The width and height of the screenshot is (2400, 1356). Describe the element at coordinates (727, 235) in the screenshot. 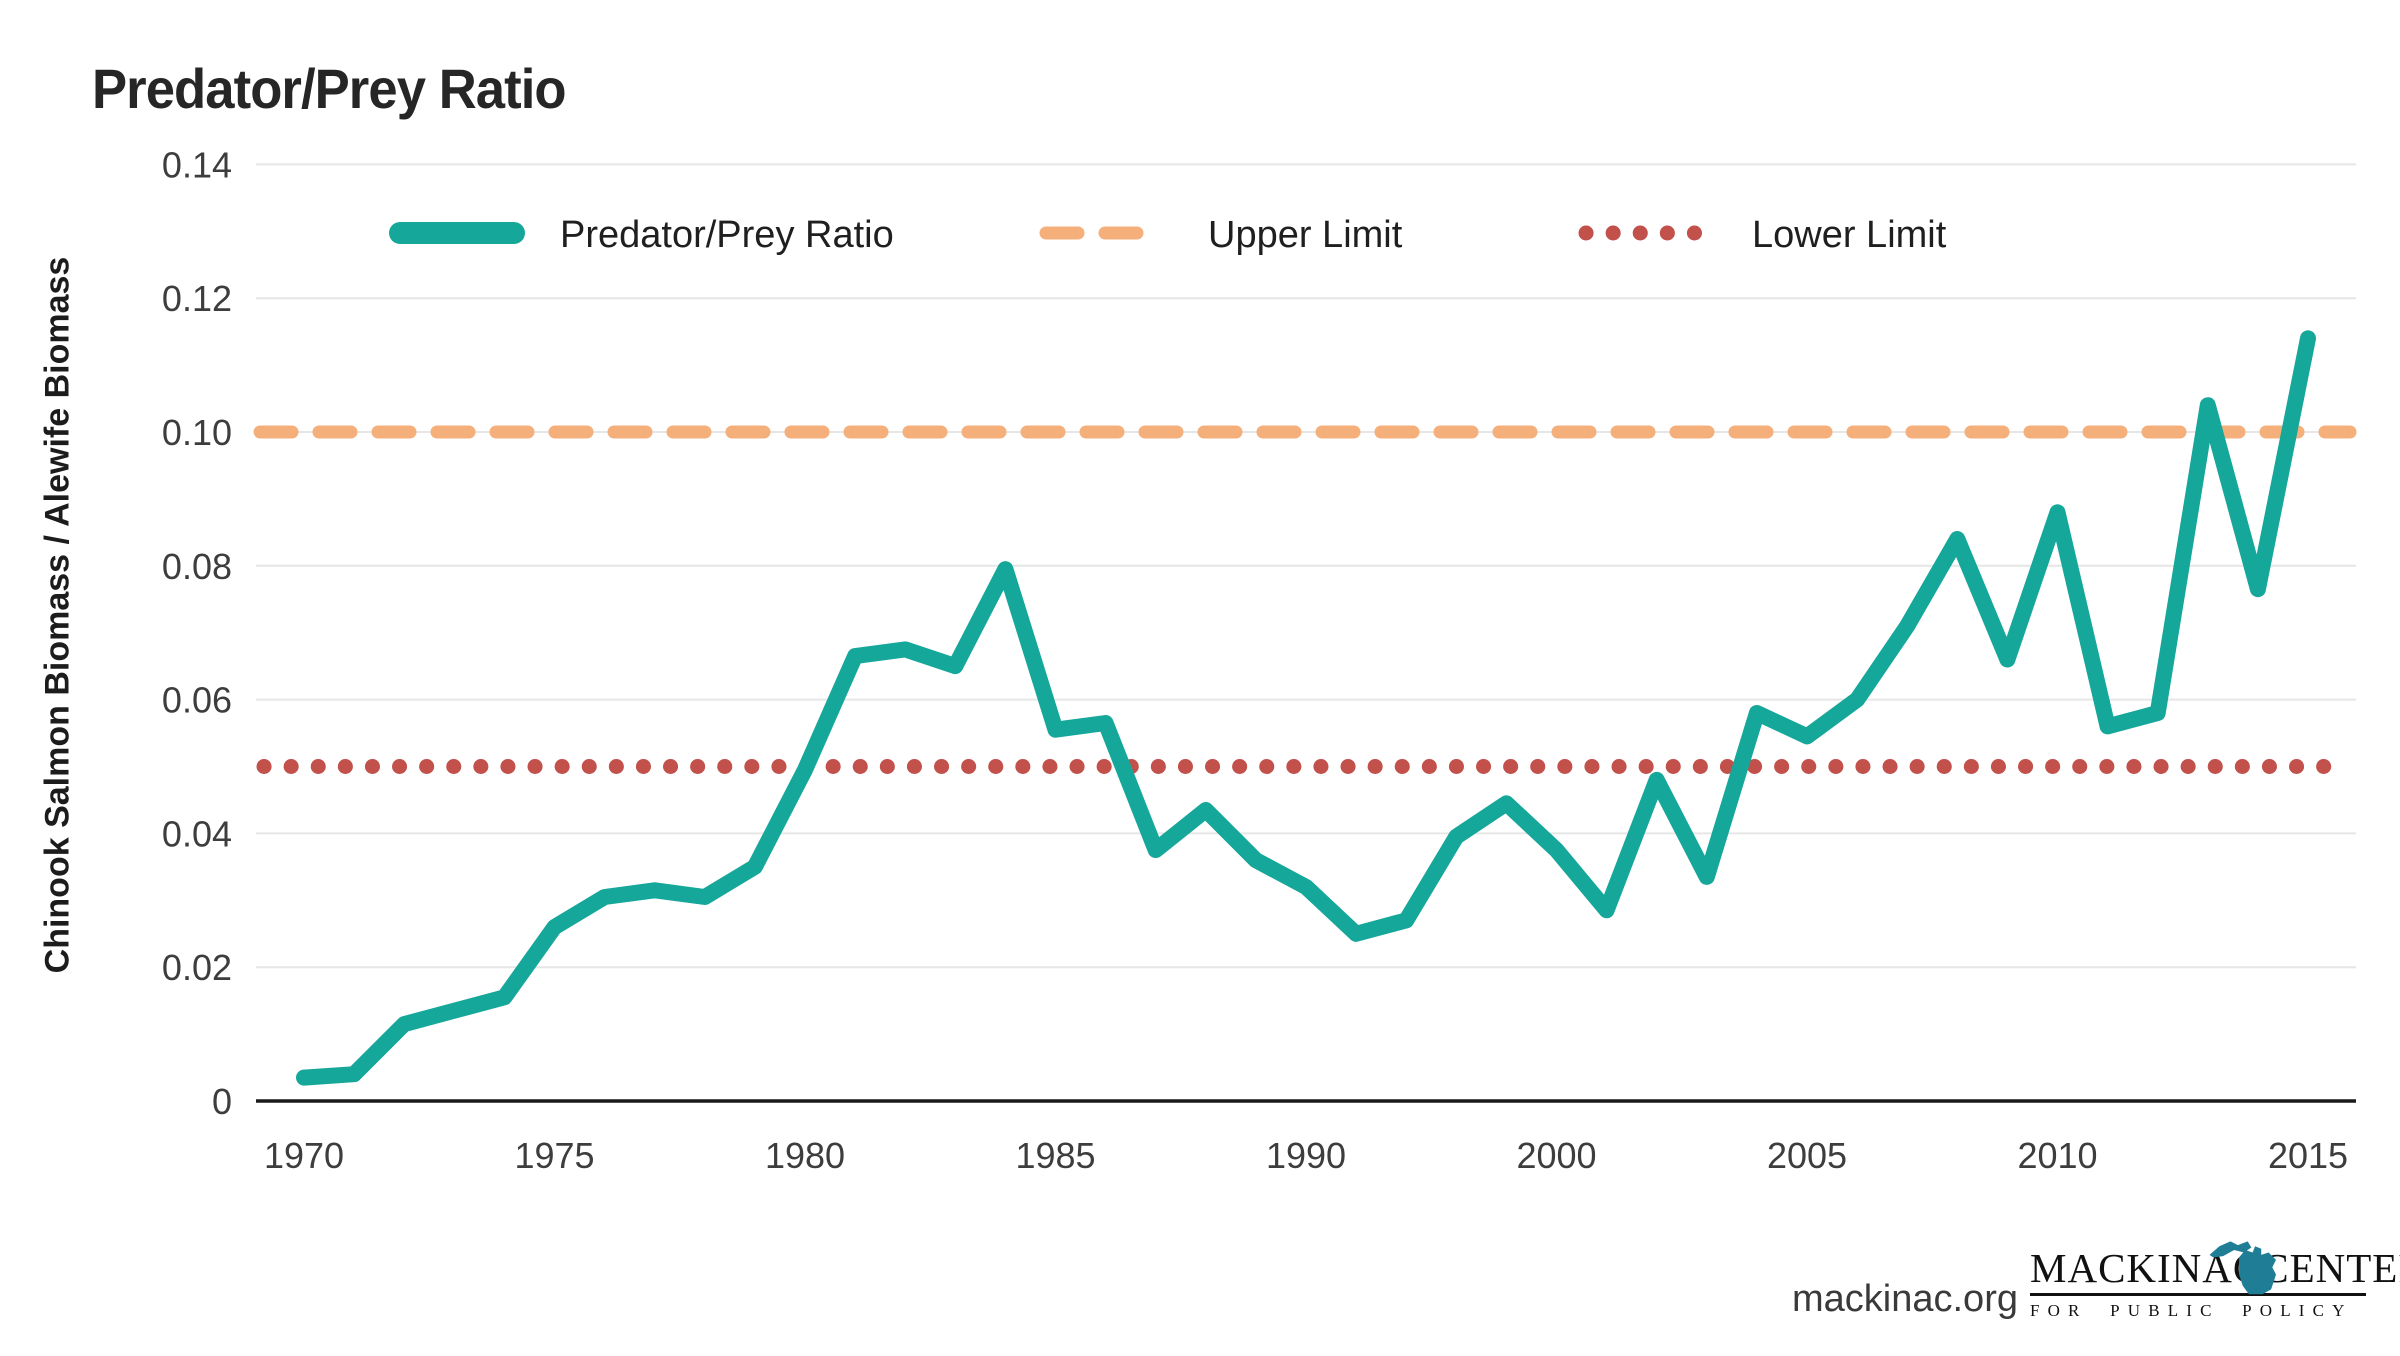

I see `legend-label-ratio: Predator/Prey Ratio` at that location.